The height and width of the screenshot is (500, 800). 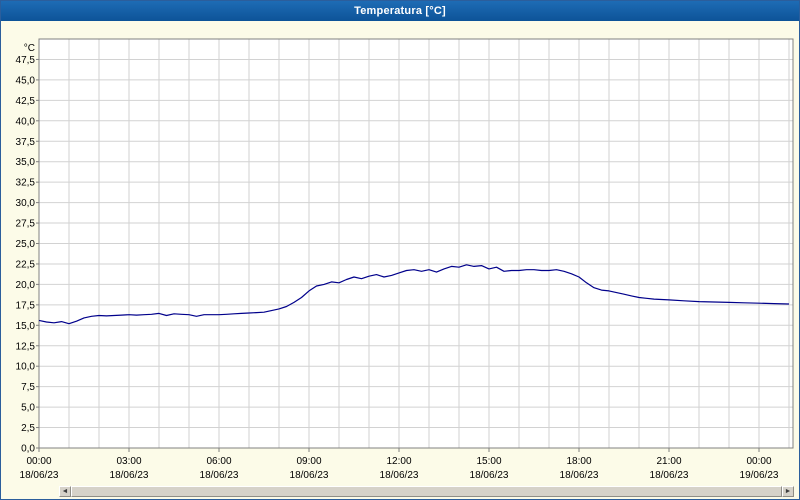 What do you see at coordinates (308, 461) in the screenshot?
I see `x-tick-time-label: 09:00` at bounding box center [308, 461].